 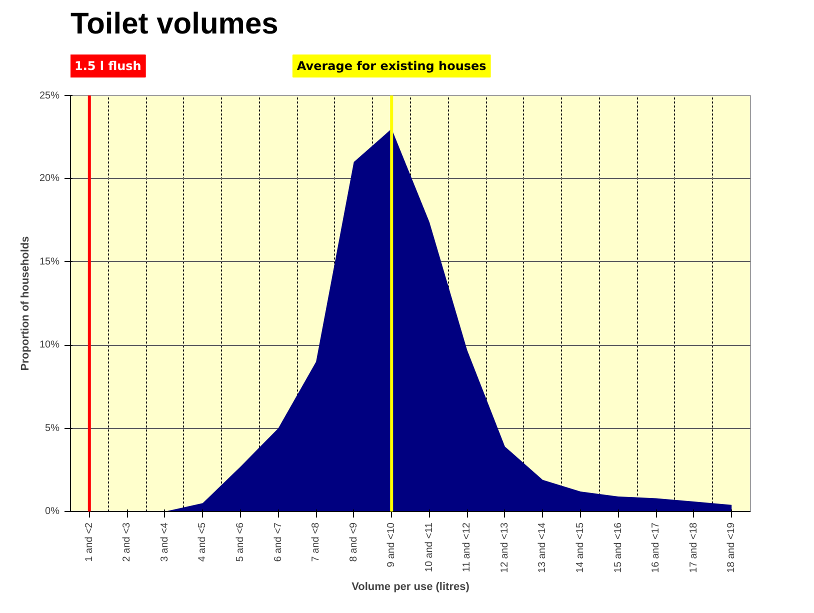 What do you see at coordinates (732, 547) in the screenshot?
I see `x-tick-label: 18 and <19` at bounding box center [732, 547].